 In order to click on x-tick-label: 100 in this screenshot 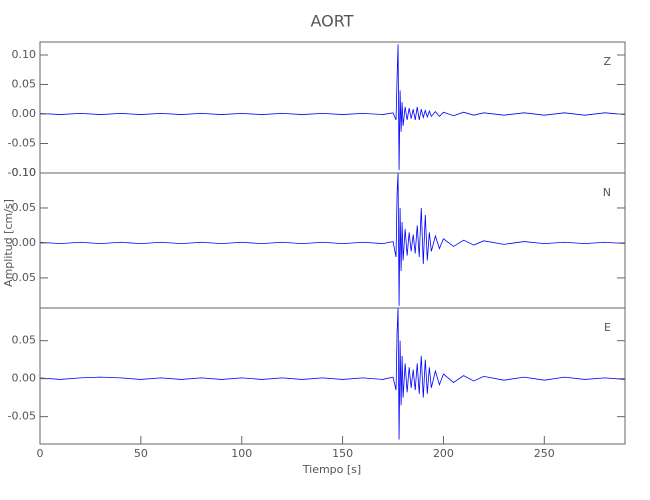, I will do `click(241, 453)`.